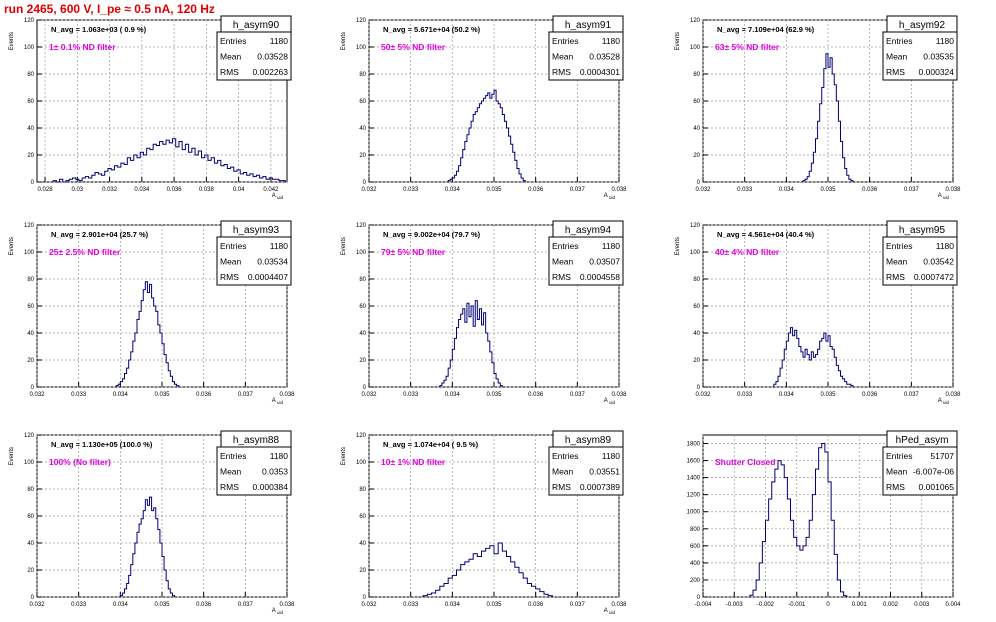  What do you see at coordinates (77, 190) in the screenshot?
I see `x-tick-label: 0.03` at bounding box center [77, 190].